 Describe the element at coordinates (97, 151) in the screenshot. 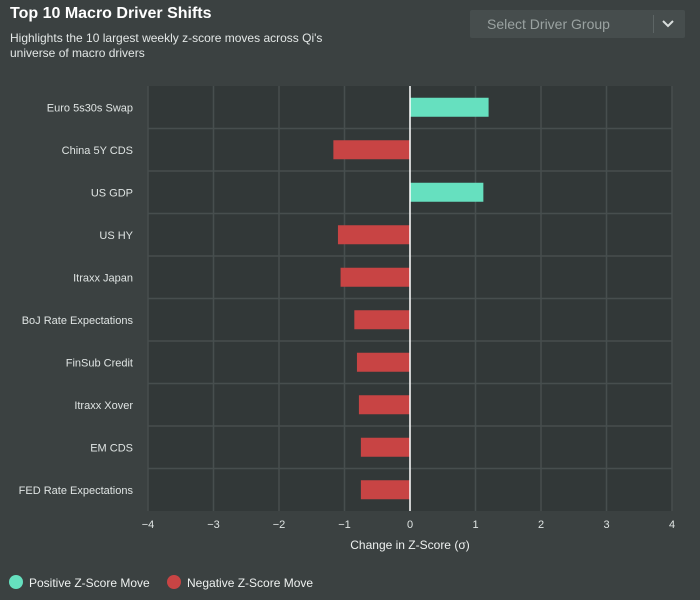

I see `category-label: China 5Y CDS` at that location.